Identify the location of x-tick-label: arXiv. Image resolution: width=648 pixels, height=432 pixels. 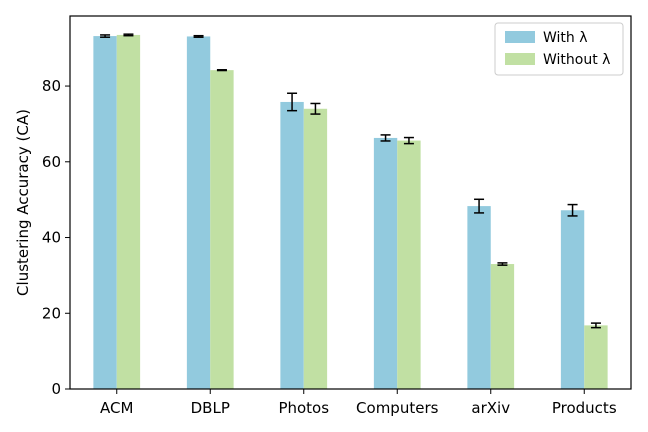
(490, 408).